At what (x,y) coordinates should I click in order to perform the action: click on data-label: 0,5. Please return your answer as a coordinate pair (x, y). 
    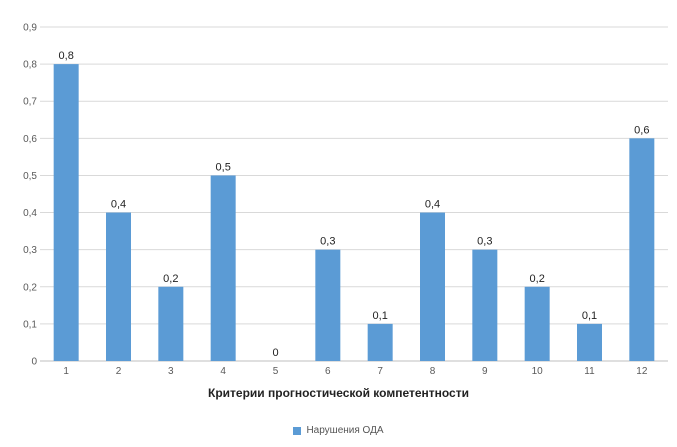
    Looking at the image, I should click on (223, 167).